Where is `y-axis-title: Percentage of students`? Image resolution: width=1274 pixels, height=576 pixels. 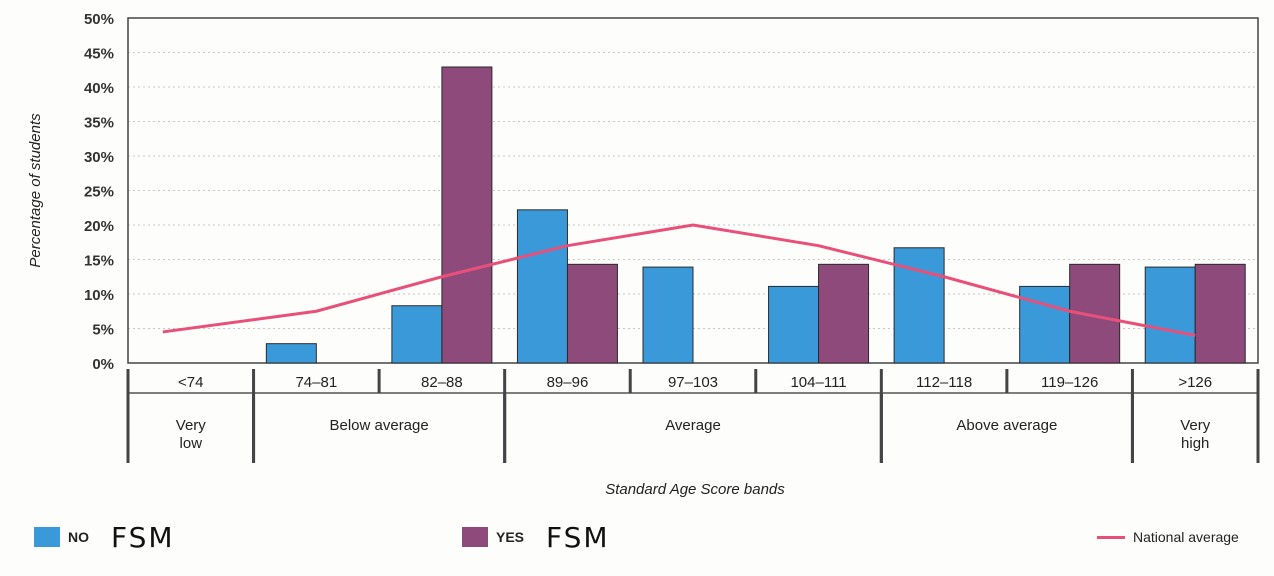 y-axis-title: Percentage of students is located at coordinates (35, 190).